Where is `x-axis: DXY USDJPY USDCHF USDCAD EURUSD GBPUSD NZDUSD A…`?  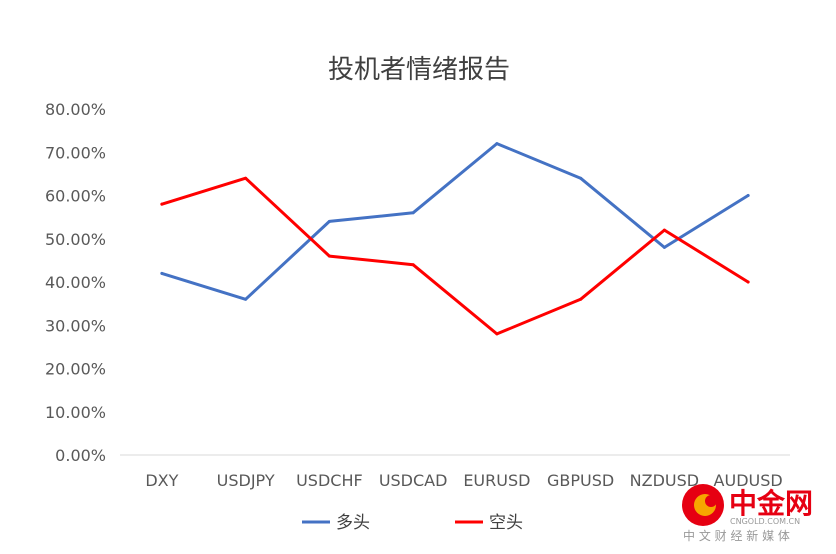
x-axis: DXY USDJPY USDCHF USDCAD EURUSD GBPUSD NZDUSD A… is located at coordinates (463, 480).